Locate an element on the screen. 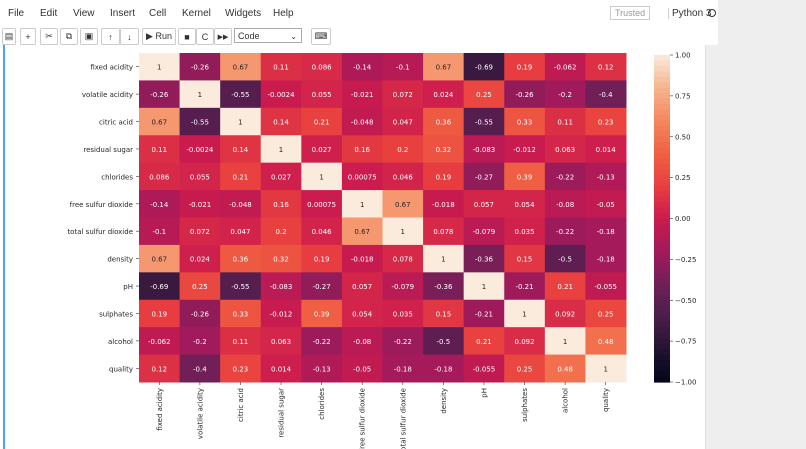  cell-value-label: -0.079 is located at coordinates (403, 287).